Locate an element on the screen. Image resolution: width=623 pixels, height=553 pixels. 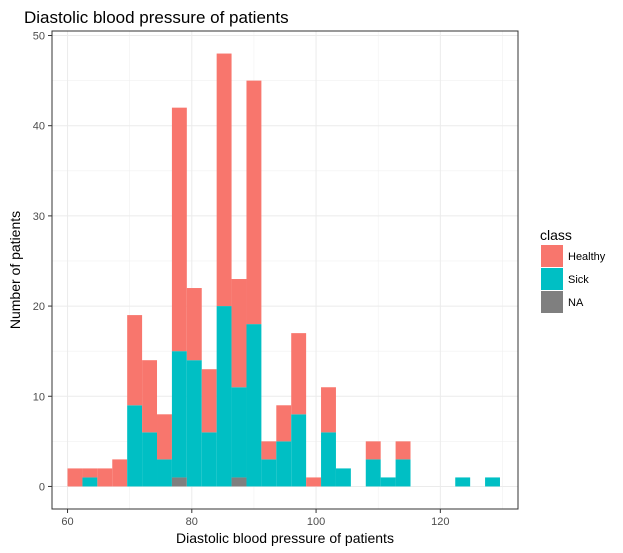
x-tick-label: 80 is located at coordinates (192, 522).